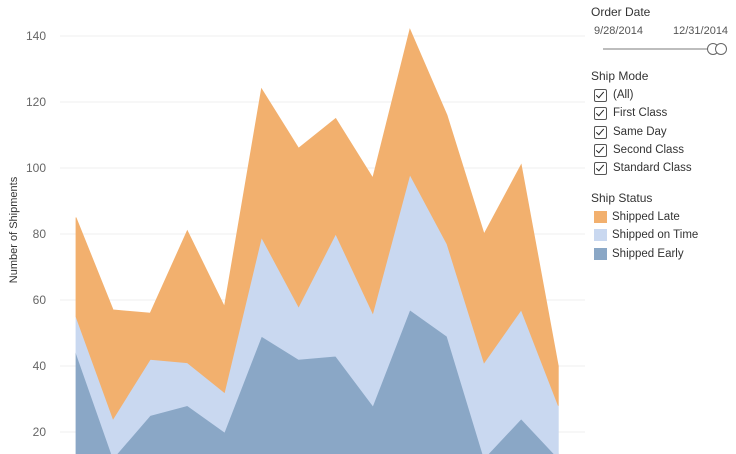  I want to click on ship-mode-option-all: (All), so click(613, 95).